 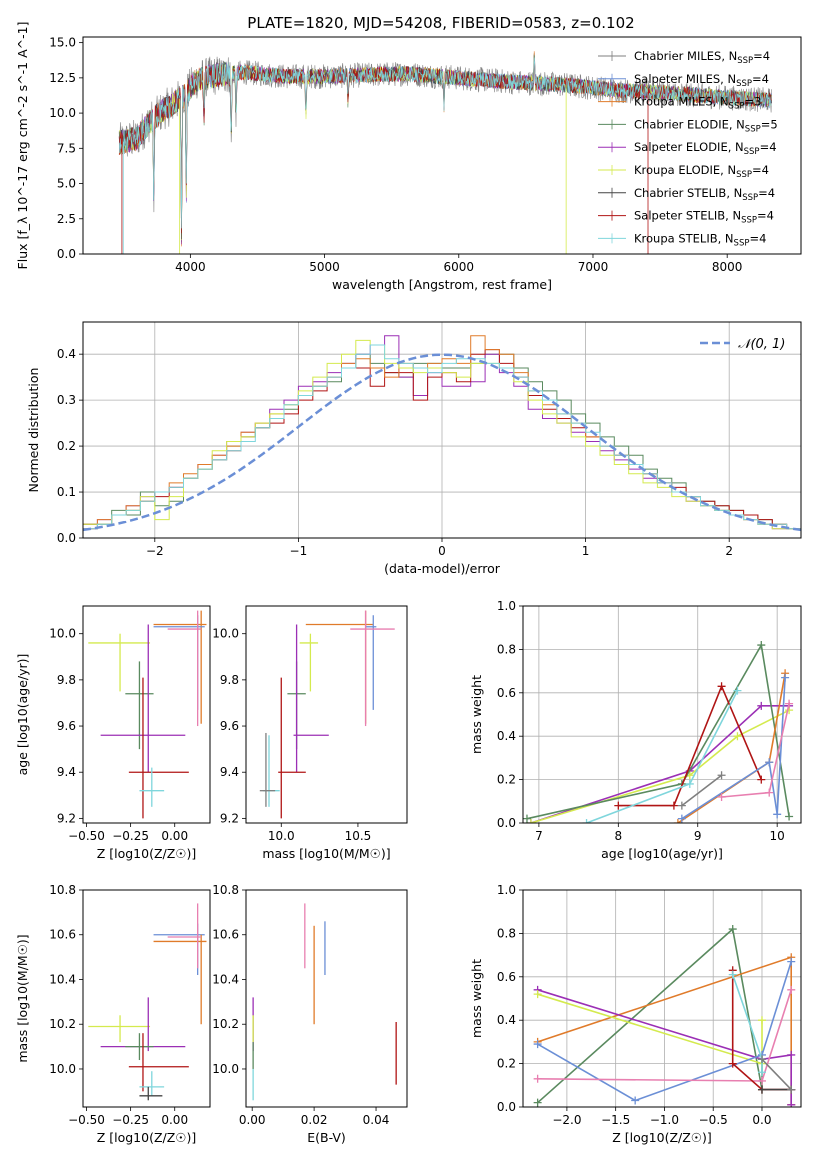 I want to click on y-axis-label: mass weight, so click(x=476, y=714).